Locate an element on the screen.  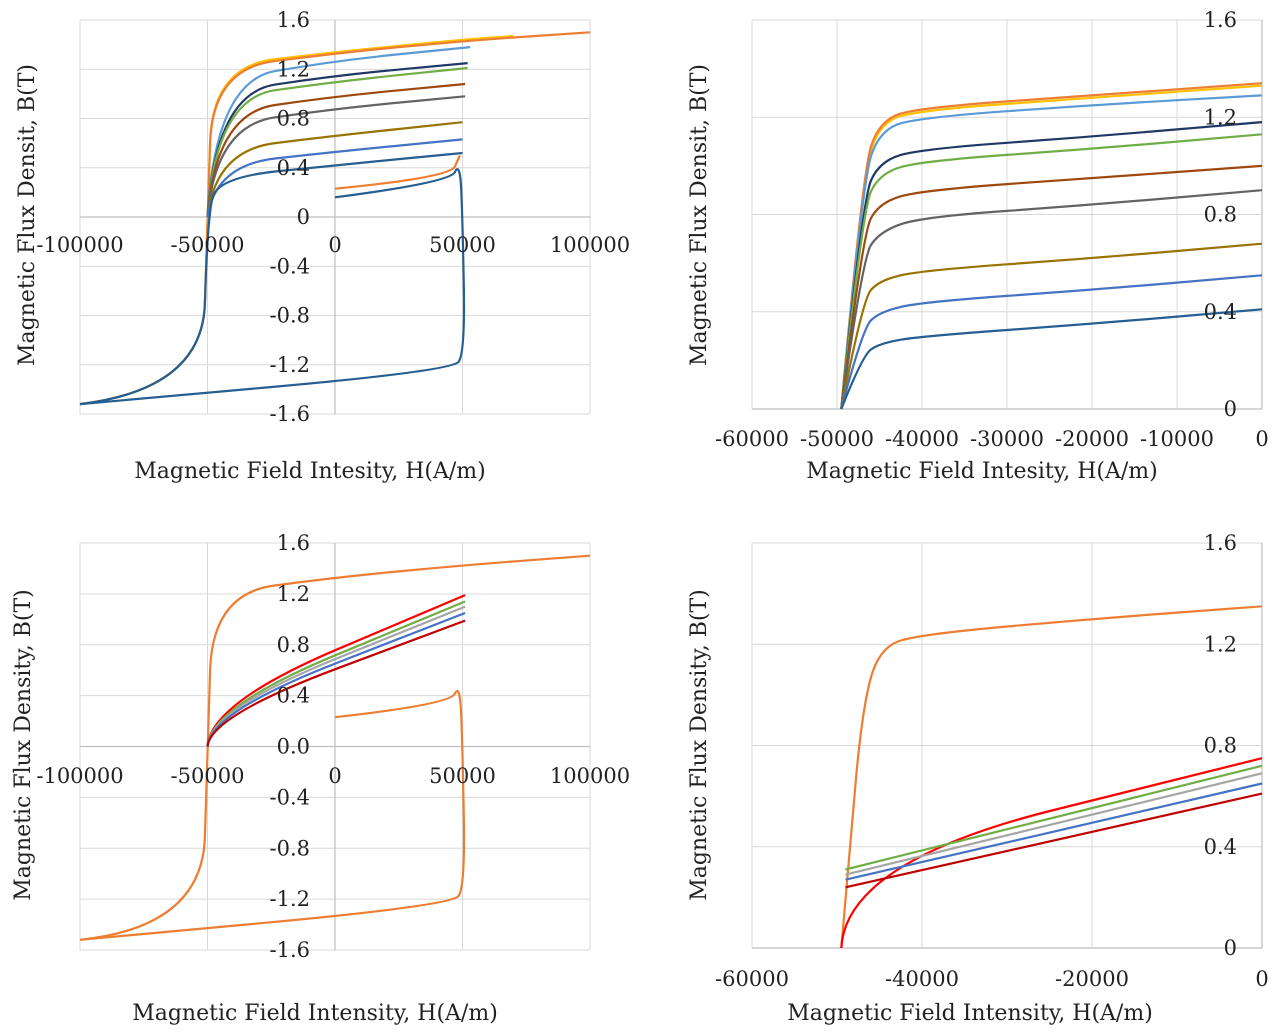
y-tick-label: 0.0 is located at coordinates (293, 747).